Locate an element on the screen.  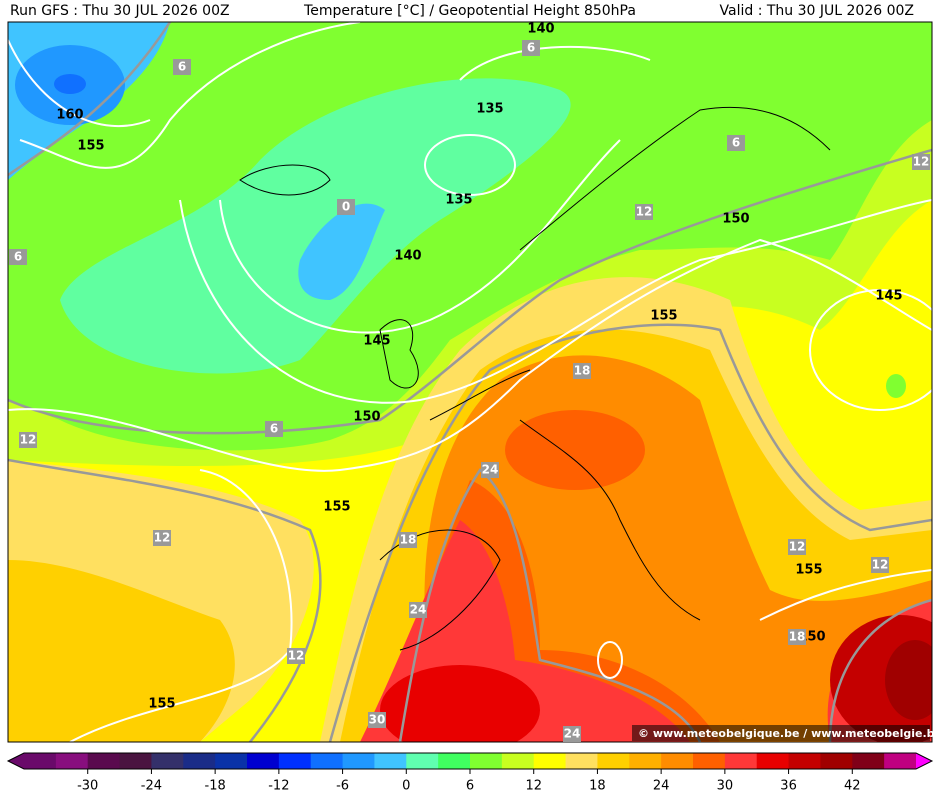
temperature-label: 0 is located at coordinates (346, 207).